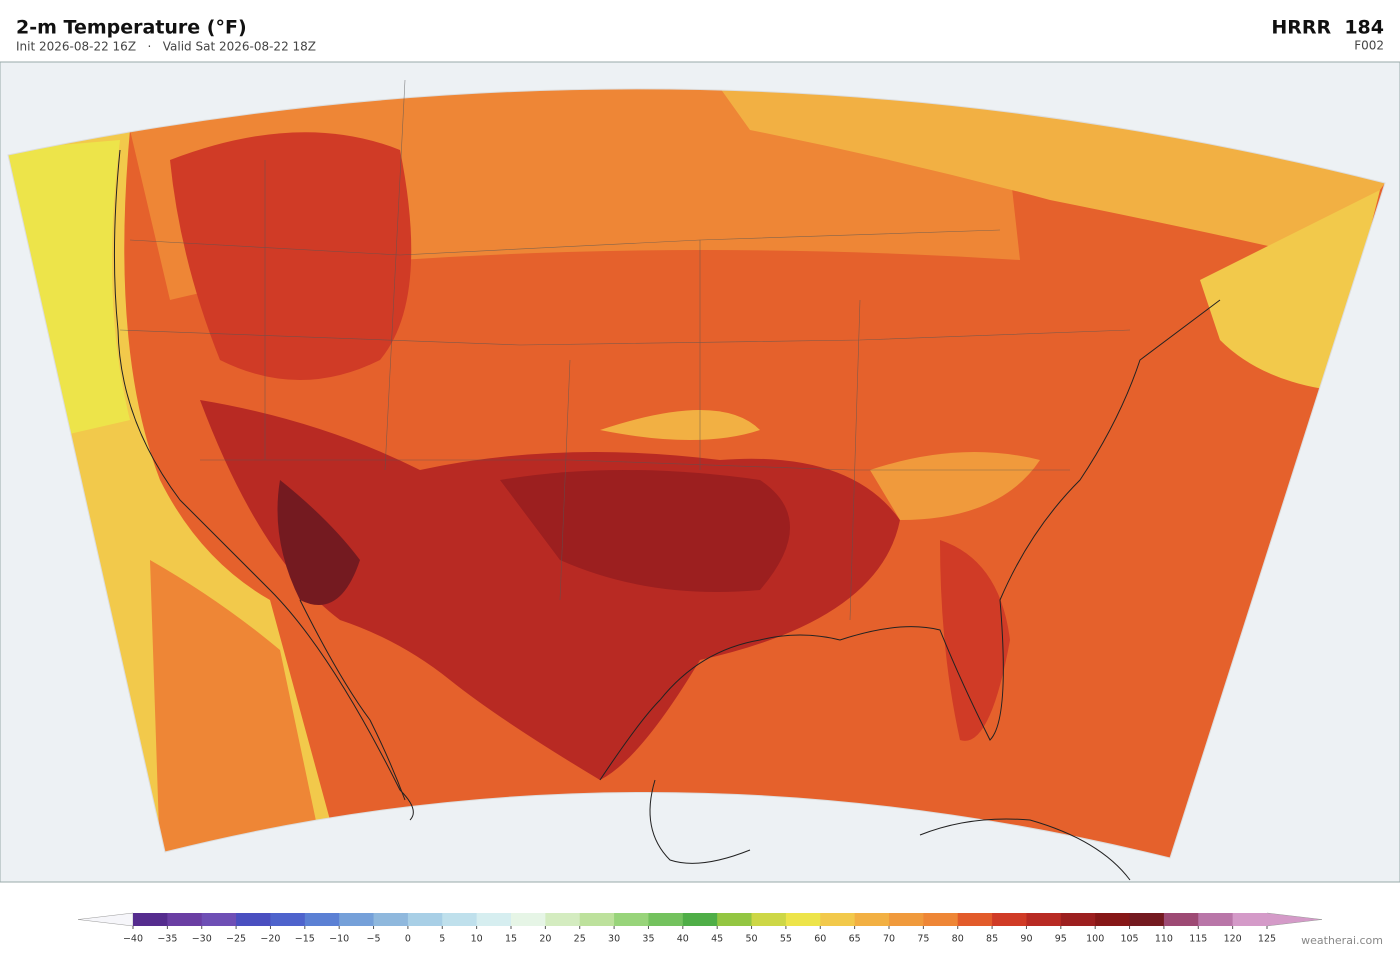 The width and height of the screenshot is (1400, 960). What do you see at coordinates (202, 939) in the screenshot?
I see `colorbar-tick-label: −30` at bounding box center [202, 939].